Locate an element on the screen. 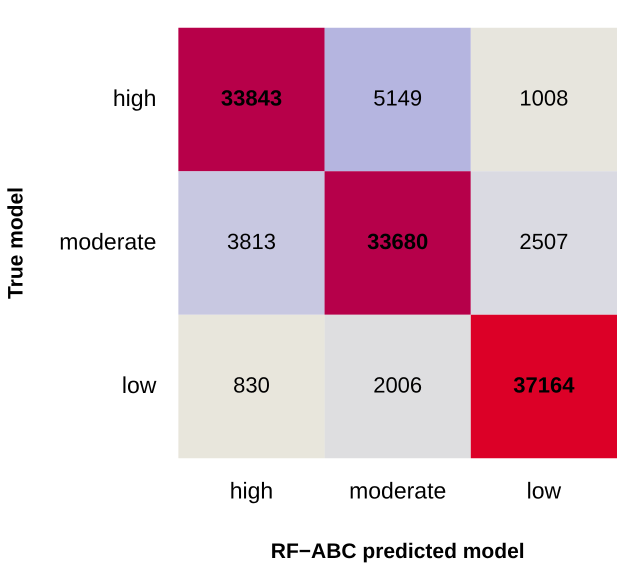 Image resolution: width=624 pixels, height=573 pixels. data-label: 2006 is located at coordinates (397, 385).